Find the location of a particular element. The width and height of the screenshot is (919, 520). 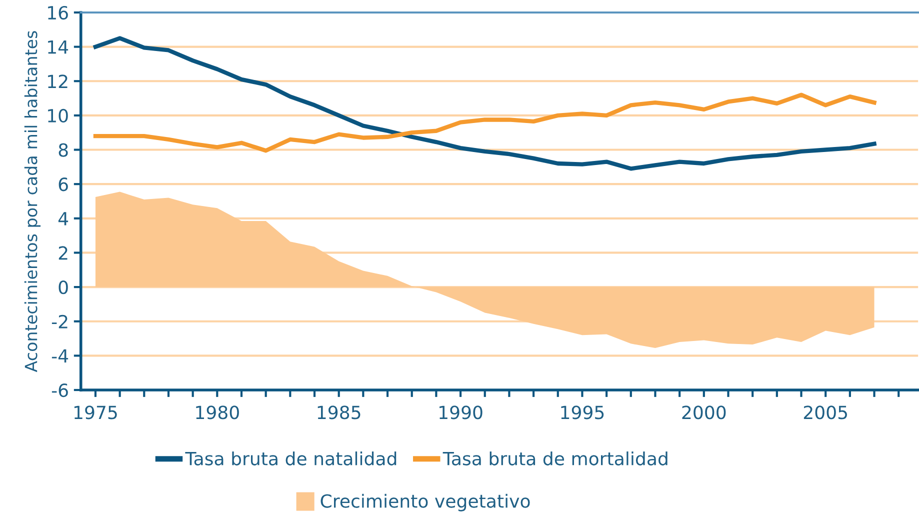

y-tick-label: -6 is located at coordinates (60, 390).